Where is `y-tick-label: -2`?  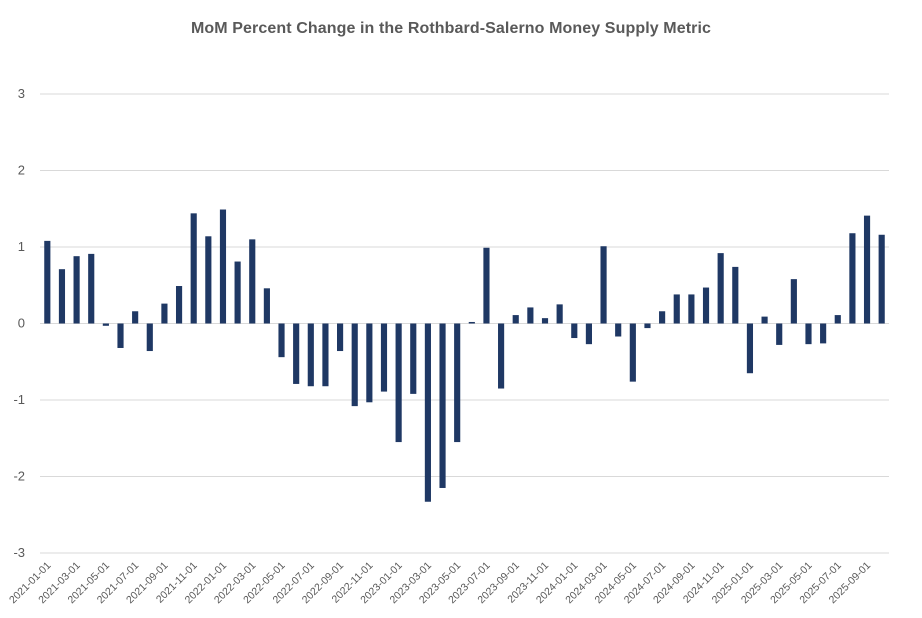
y-tick-label: -2 is located at coordinates (19, 476).